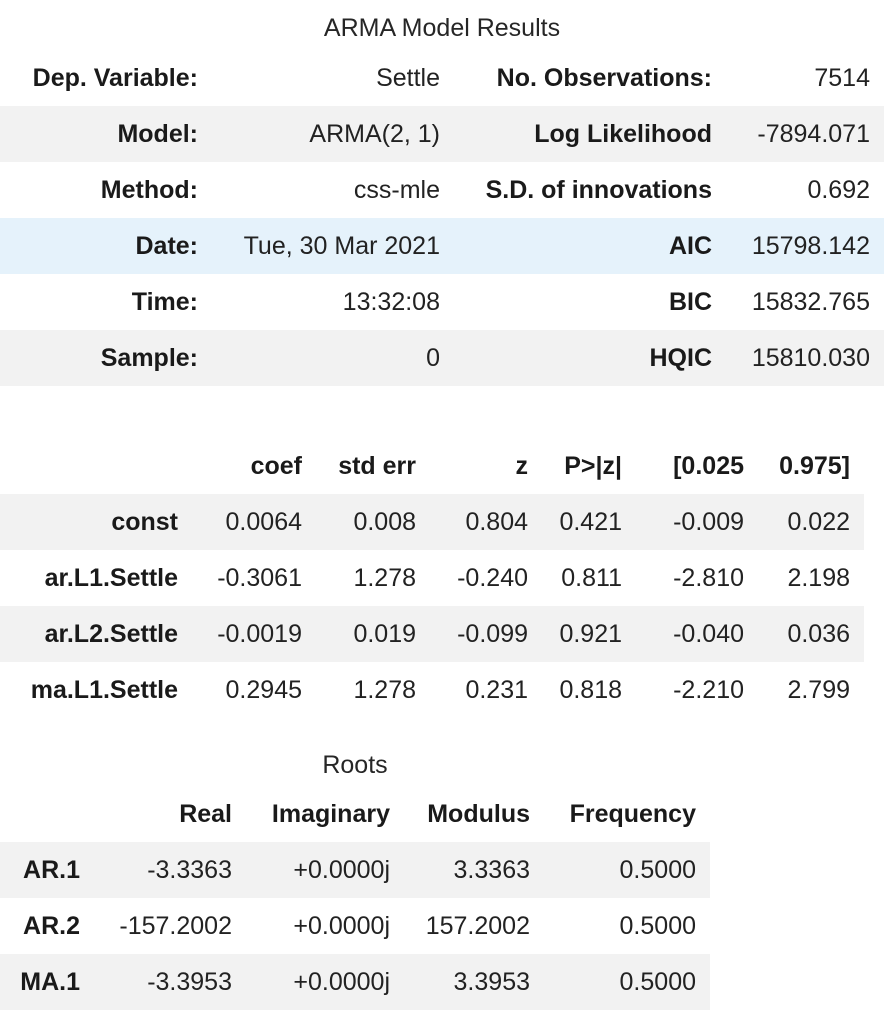 The height and width of the screenshot is (1026, 894). I want to click on table-cell: -2.210, so click(708, 689).